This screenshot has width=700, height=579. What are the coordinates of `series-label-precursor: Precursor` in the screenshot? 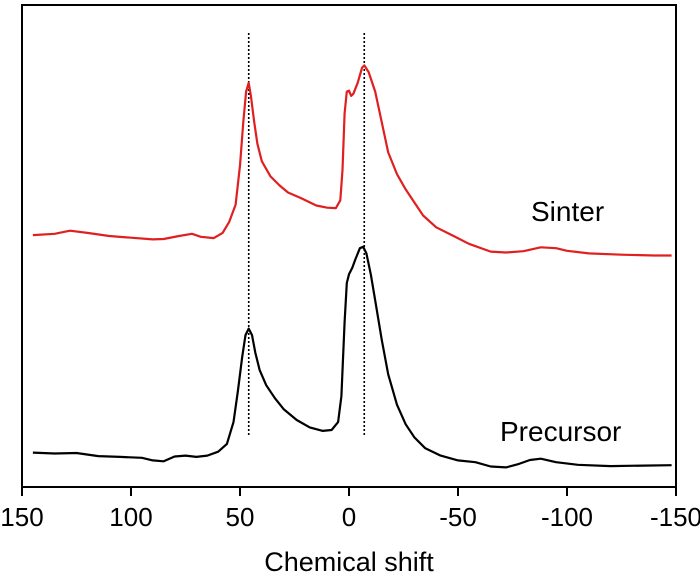 It's located at (560, 431).